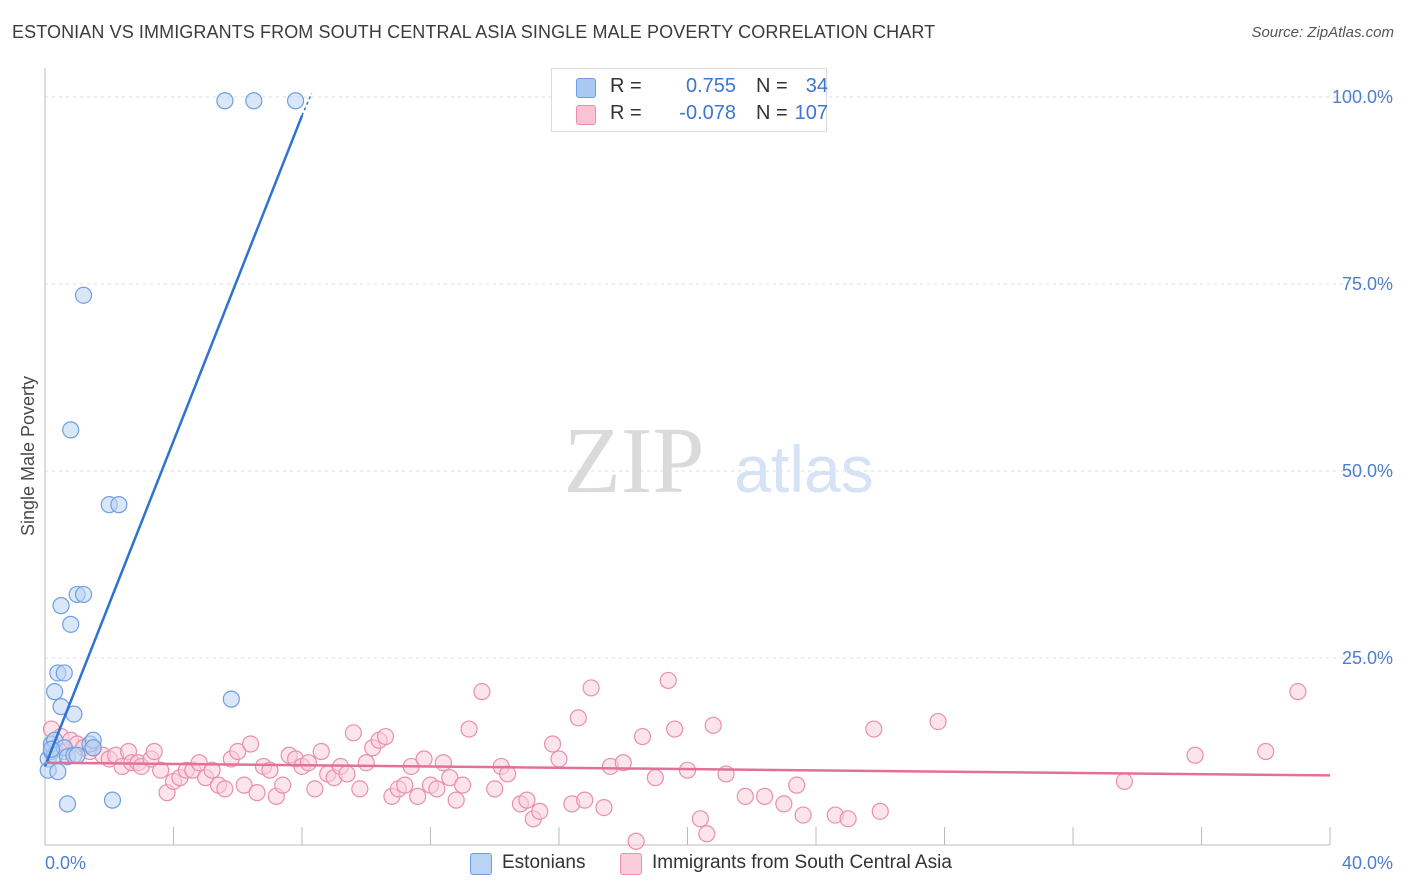 The height and width of the screenshot is (892, 1406). I want to click on bottom-legend-swatch-estonians, so click(481, 864).